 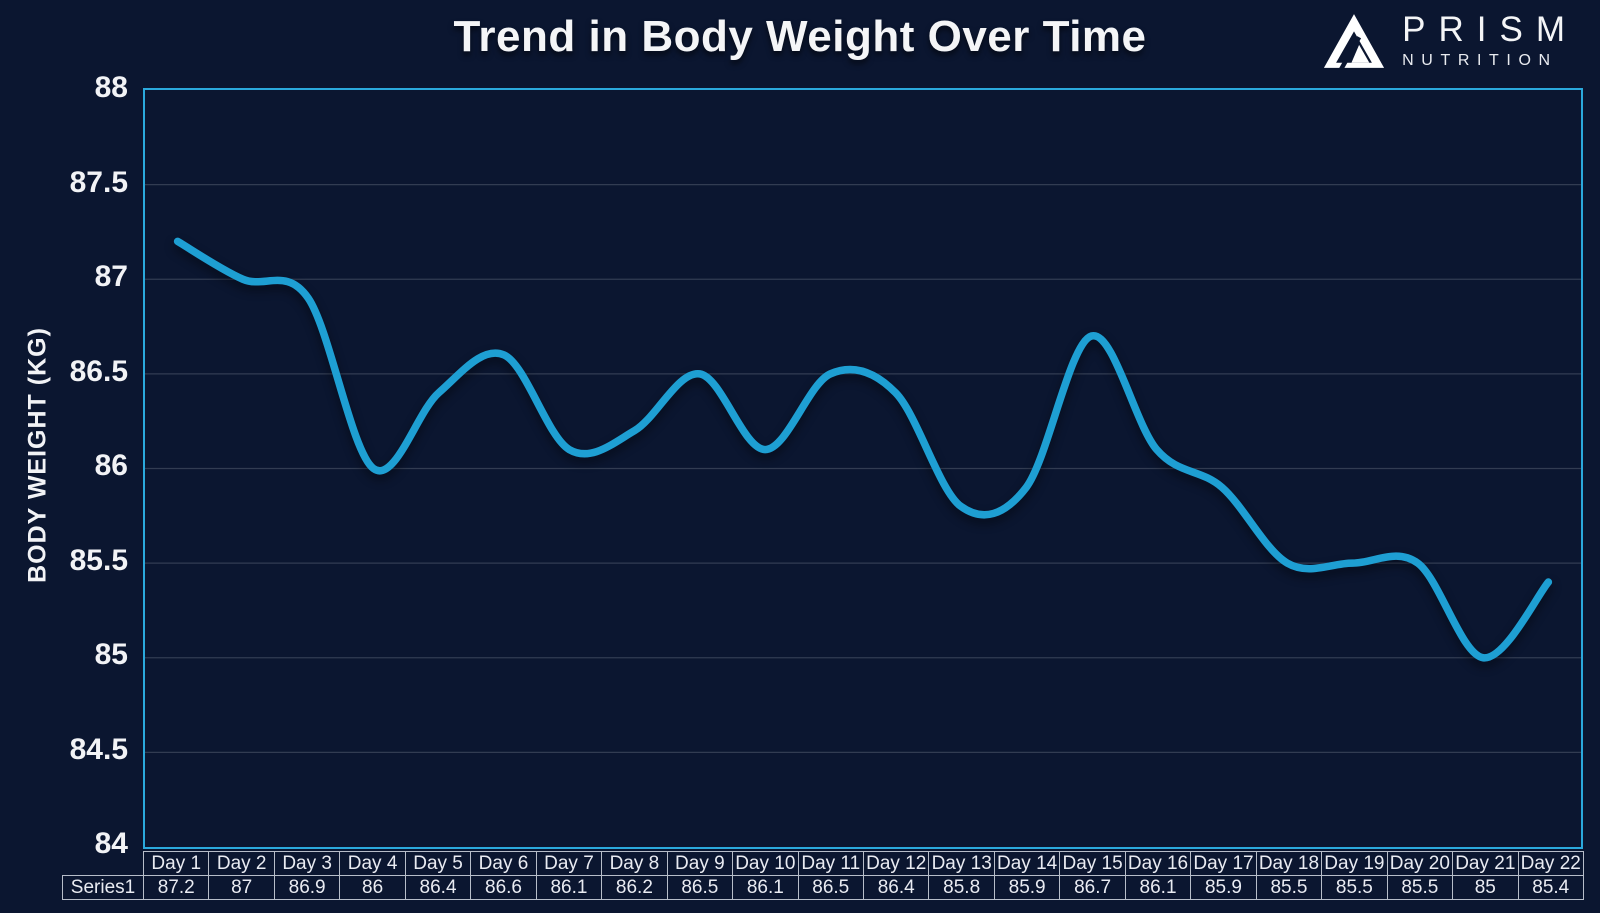 I want to click on day-header-cell: Day 15, so click(x=1092, y=863).